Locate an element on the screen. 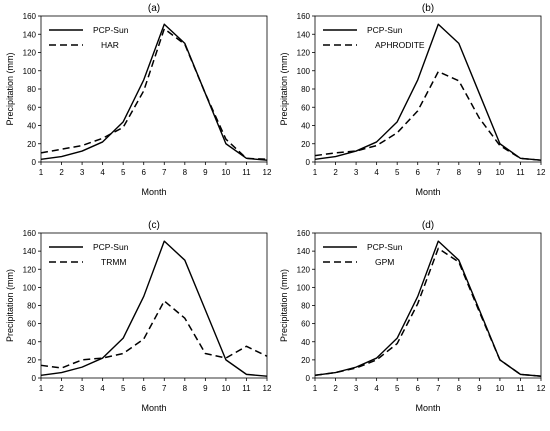 The image size is (550, 431). legend-label: TRMM is located at coordinates (114, 262).